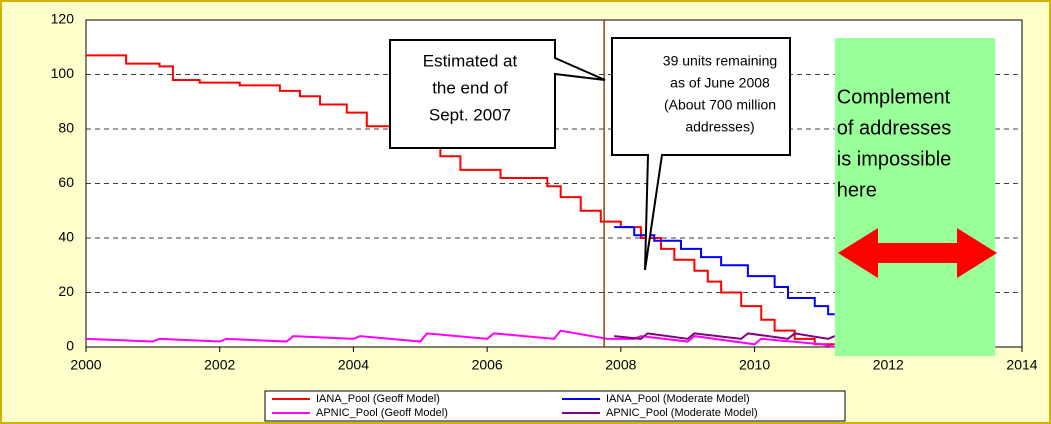 This screenshot has width=1051, height=424. I want to click on double-arrow, so click(917, 253).